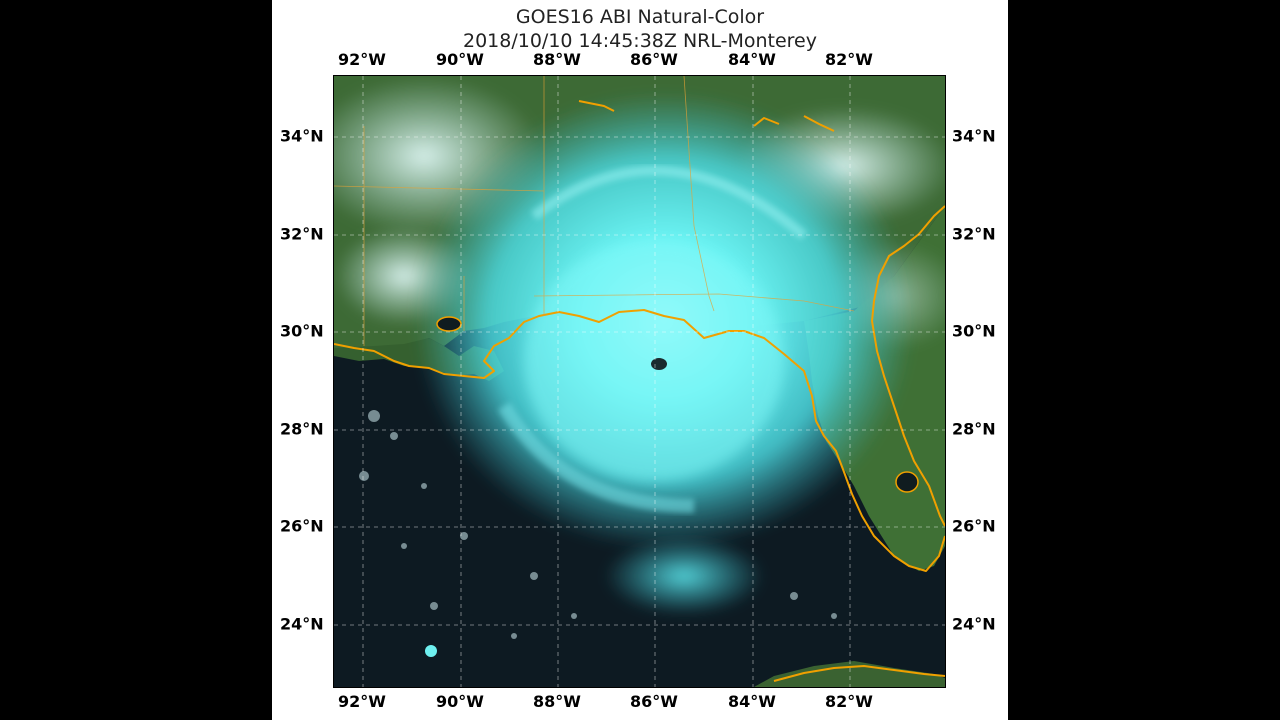 The height and width of the screenshot is (720, 1280). I want to click on spiral-band-north, so click(669, 202).